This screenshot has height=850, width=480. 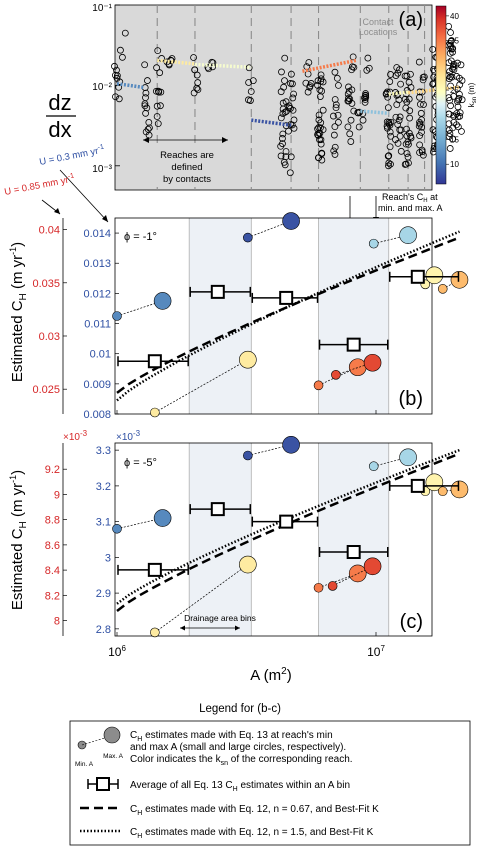 What do you see at coordinates (240, 709) in the screenshot?
I see `legend-title: Legend for (b-c)` at bounding box center [240, 709].